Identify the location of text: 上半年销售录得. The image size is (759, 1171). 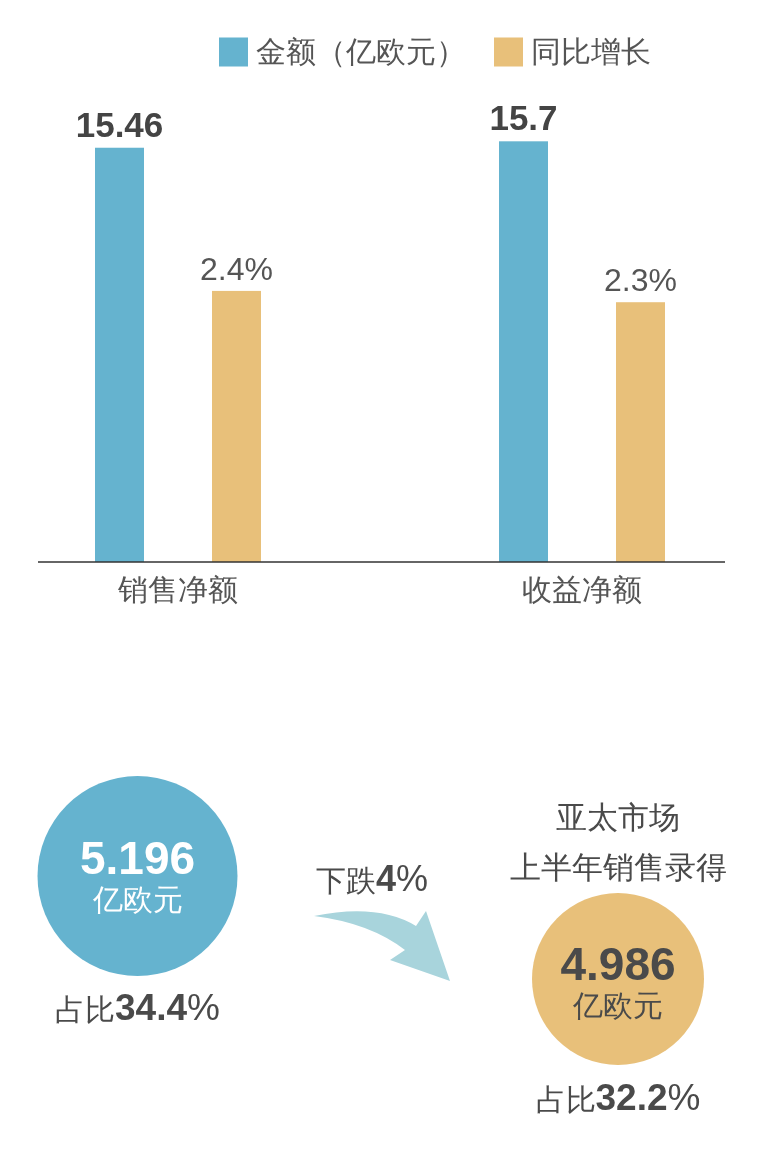
(618, 867).